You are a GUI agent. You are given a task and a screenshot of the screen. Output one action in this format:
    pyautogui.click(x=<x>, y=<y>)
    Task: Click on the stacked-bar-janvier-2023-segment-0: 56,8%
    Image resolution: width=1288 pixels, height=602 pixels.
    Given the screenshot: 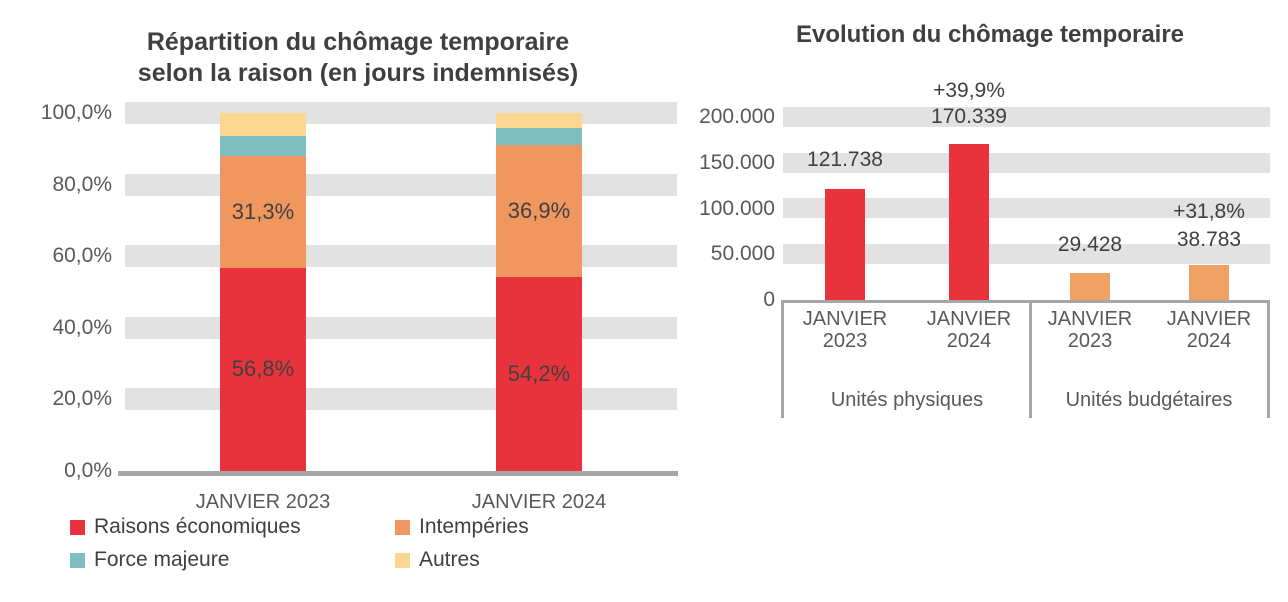 What is the action you would take?
    pyautogui.click(x=263, y=369)
    